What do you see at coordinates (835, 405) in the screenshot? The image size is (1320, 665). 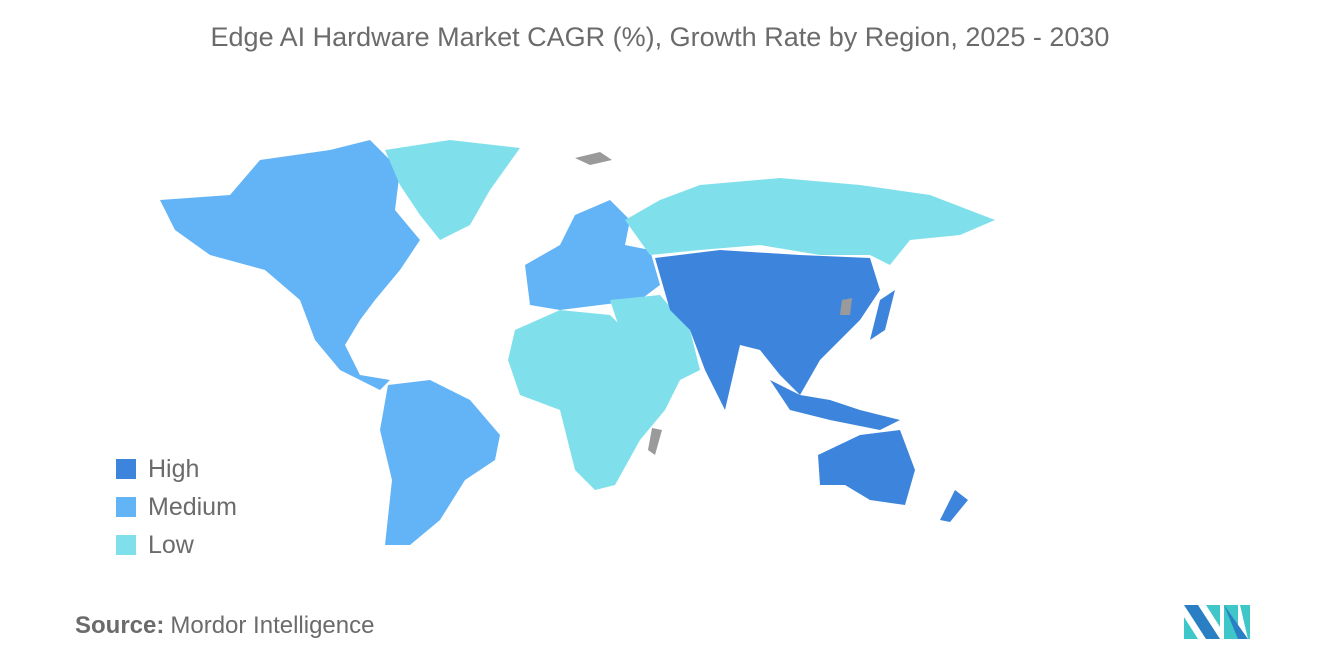 I see `region-se-asia-islands` at bounding box center [835, 405].